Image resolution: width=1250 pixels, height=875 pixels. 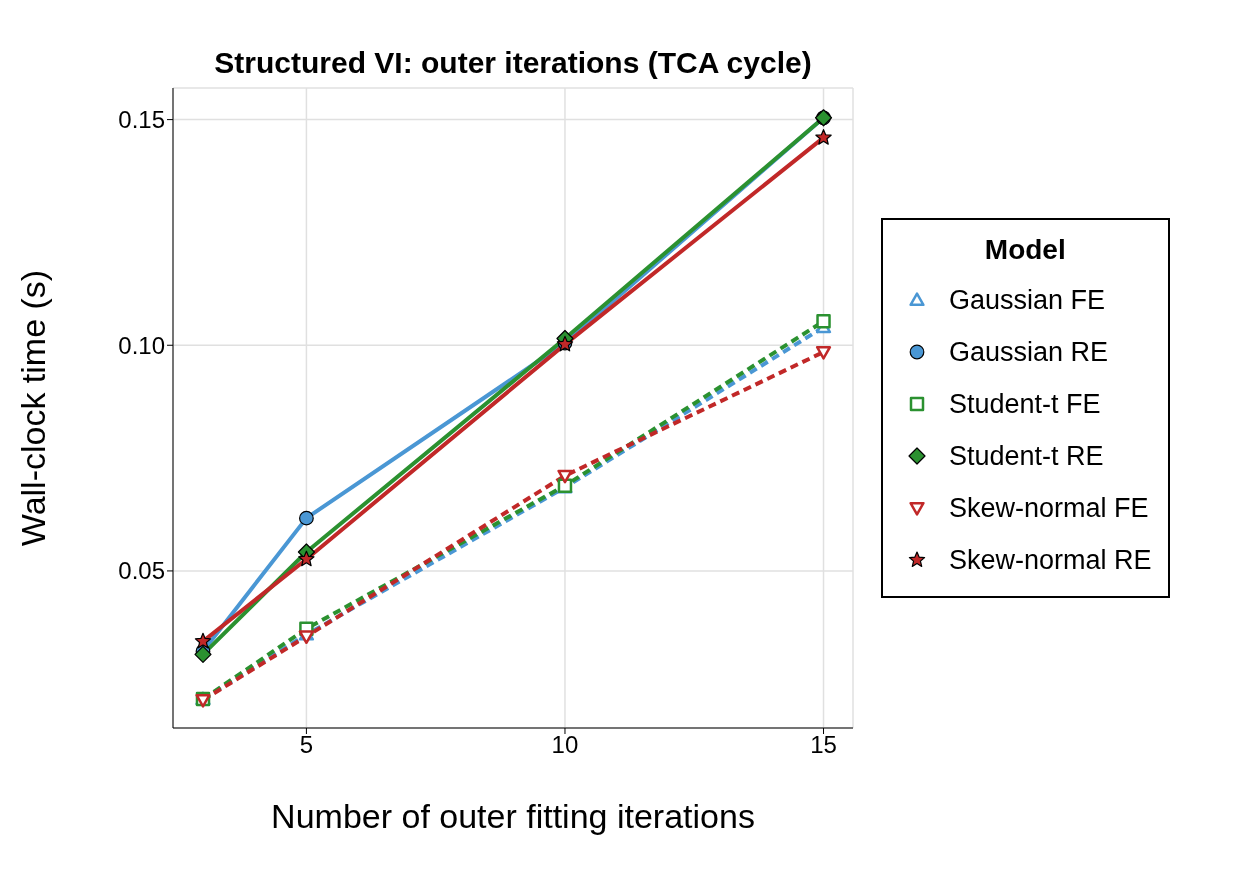 I want to click on y-tick-label: 0.10, so click(x=141, y=345).